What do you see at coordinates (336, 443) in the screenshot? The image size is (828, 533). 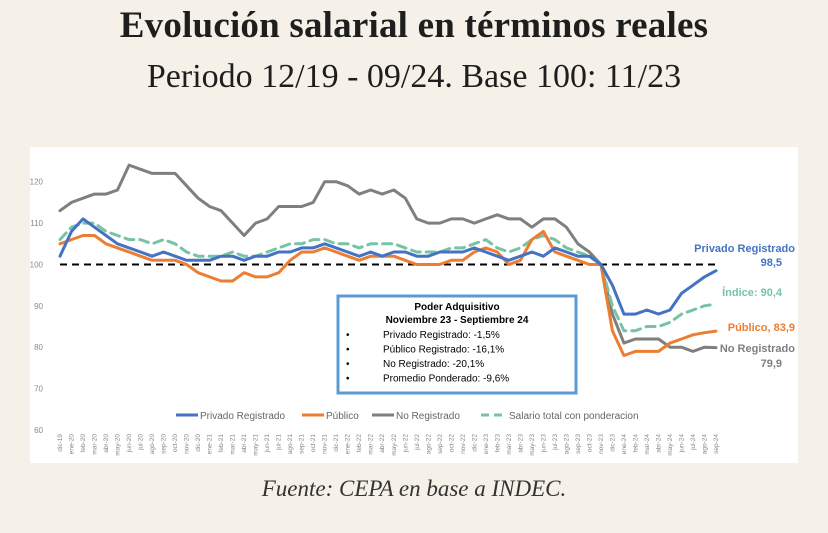 I see `x-tick-label: dic-21` at bounding box center [336, 443].